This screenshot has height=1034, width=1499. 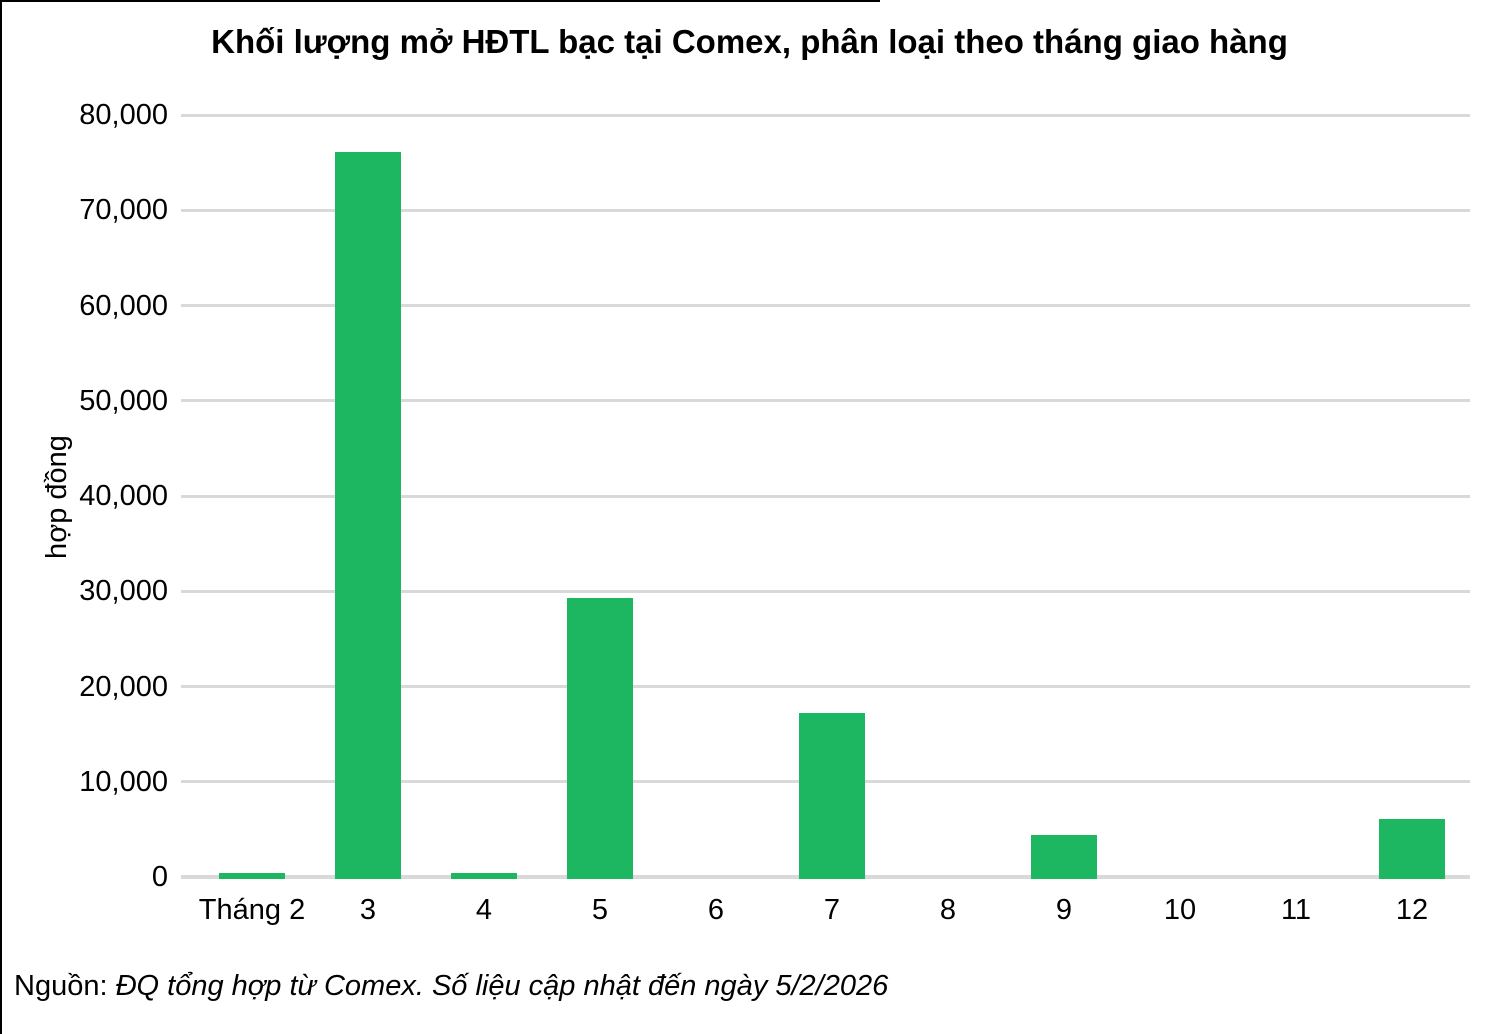 What do you see at coordinates (1296, 910) in the screenshot?
I see `x-tick-label: 11` at bounding box center [1296, 910].